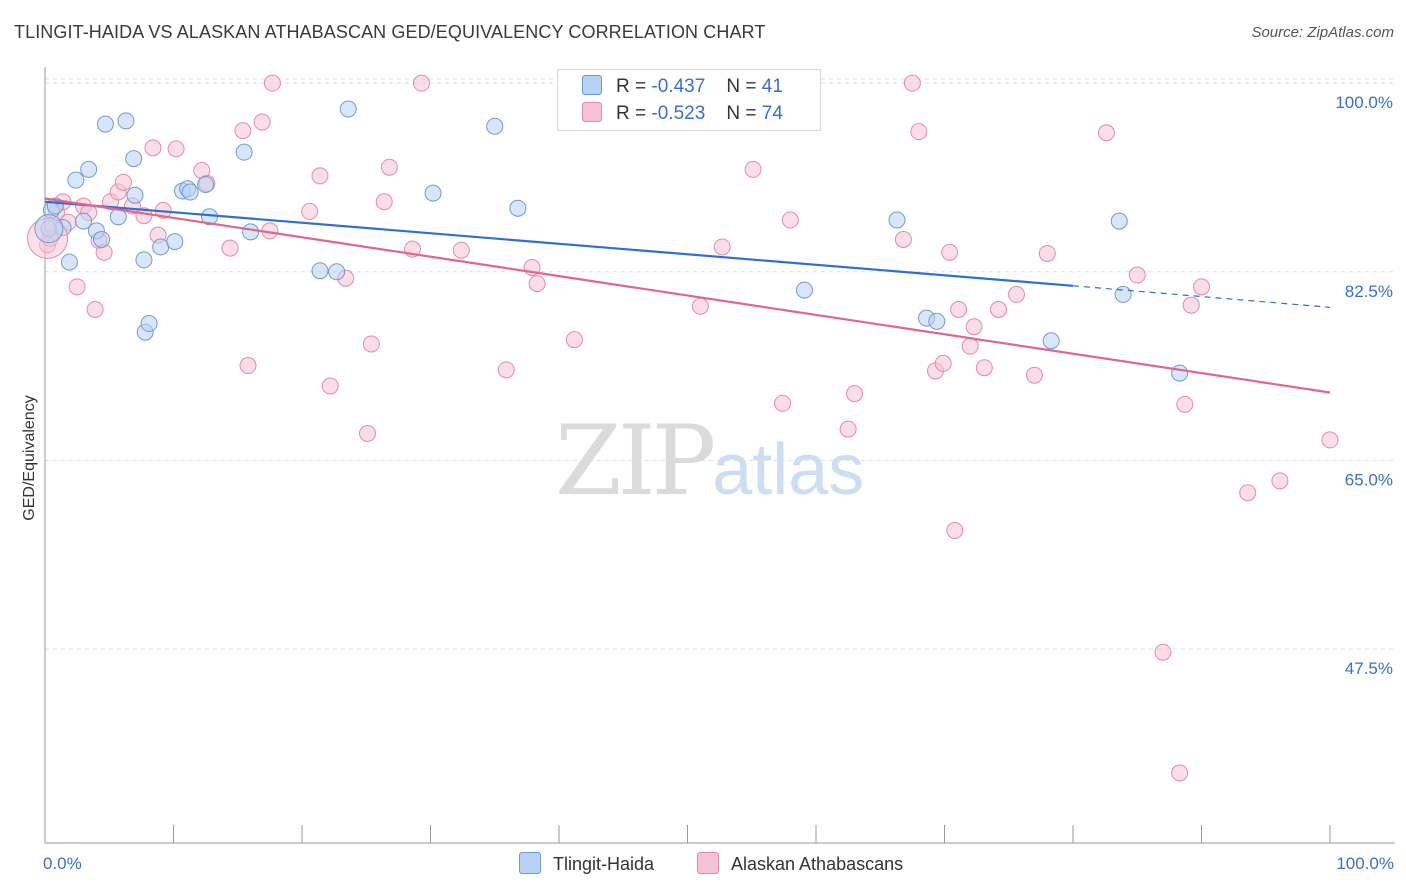 Image resolution: width=1406 pixels, height=892 pixels. I want to click on x-tick-label-min: 0.0%, so click(62, 863).